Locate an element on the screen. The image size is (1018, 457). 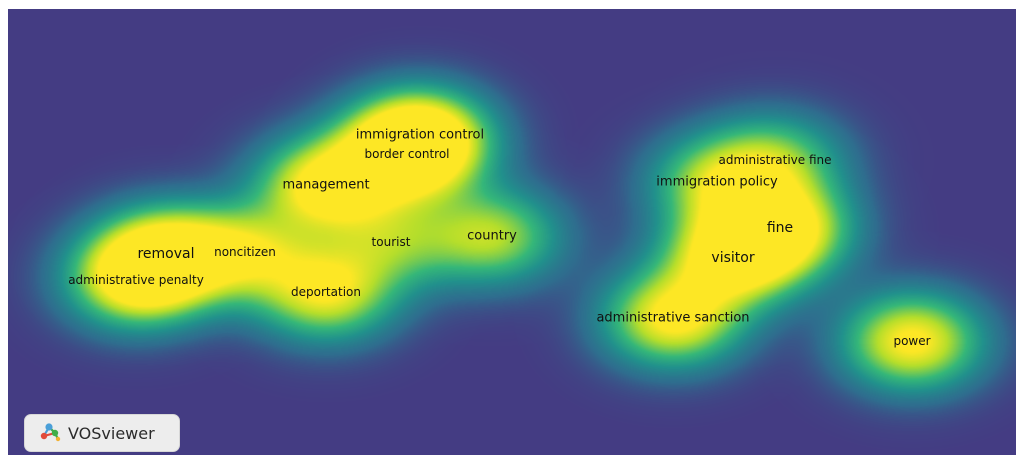
term-label: tourist is located at coordinates (391, 242).